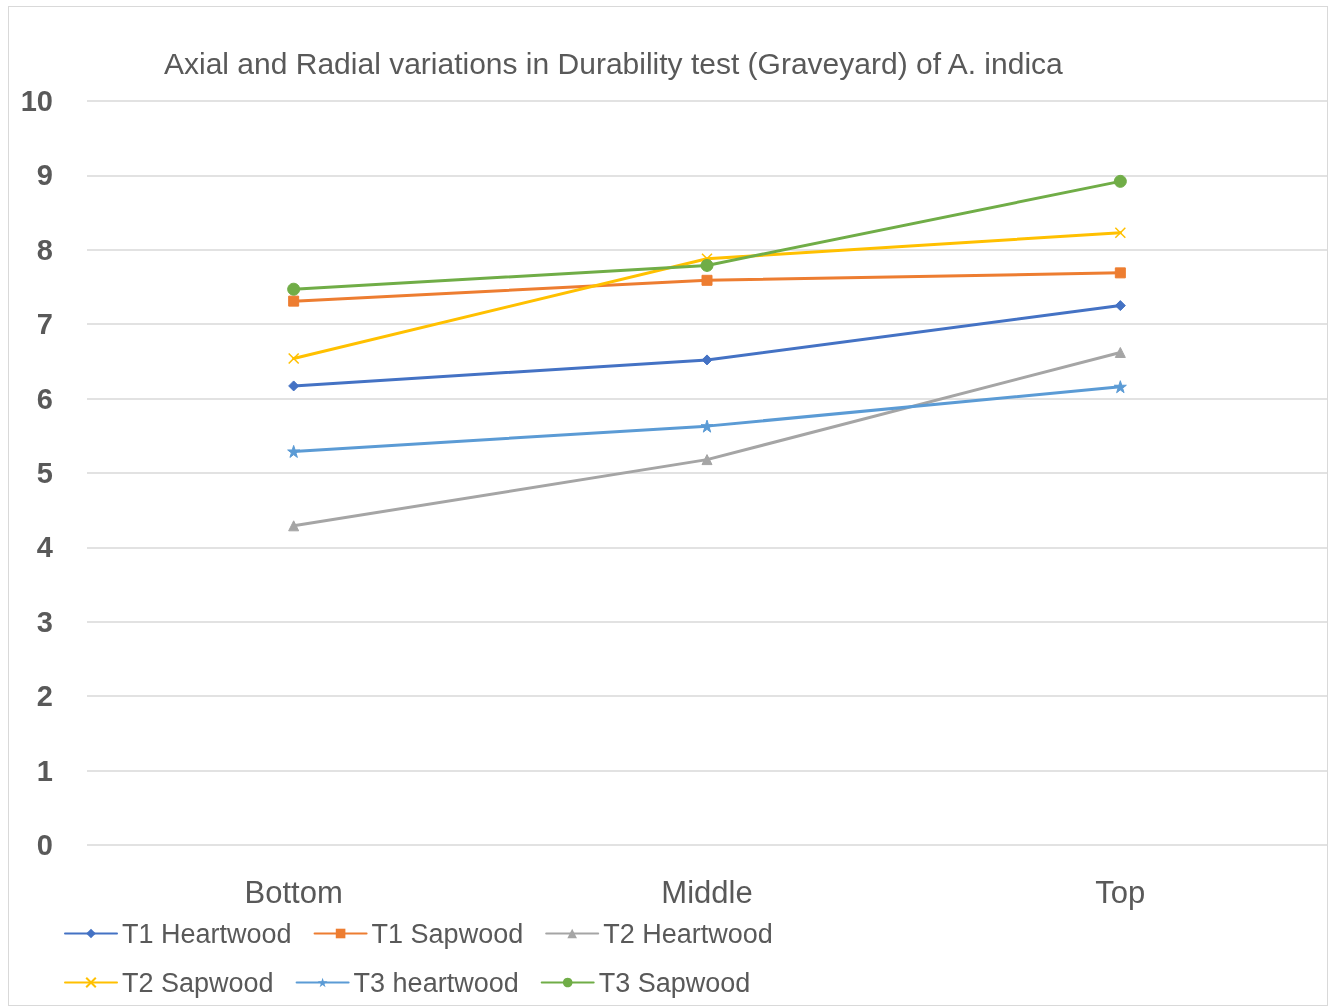 The width and height of the screenshot is (1332, 1007). I want to click on y-tick-label: 3, so click(44, 621).